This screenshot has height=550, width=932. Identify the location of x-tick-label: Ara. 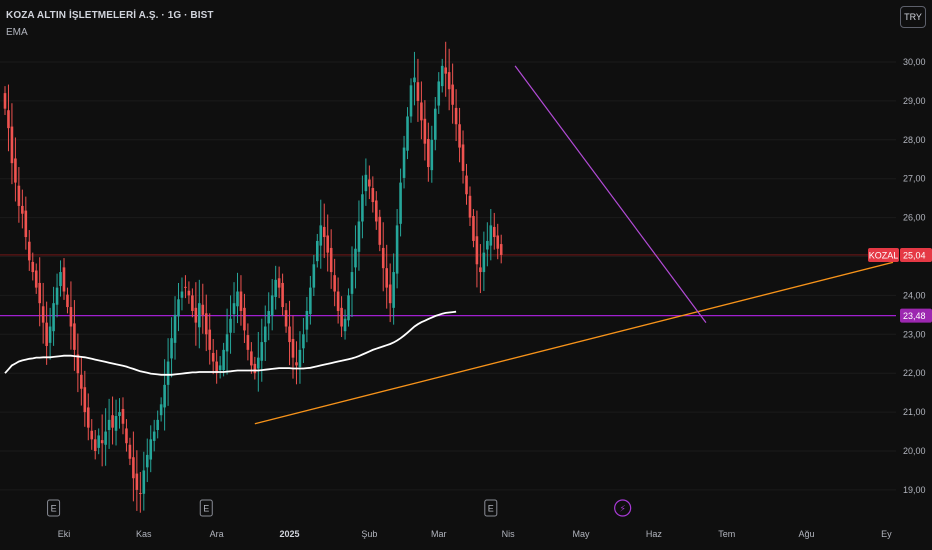
(217, 534).